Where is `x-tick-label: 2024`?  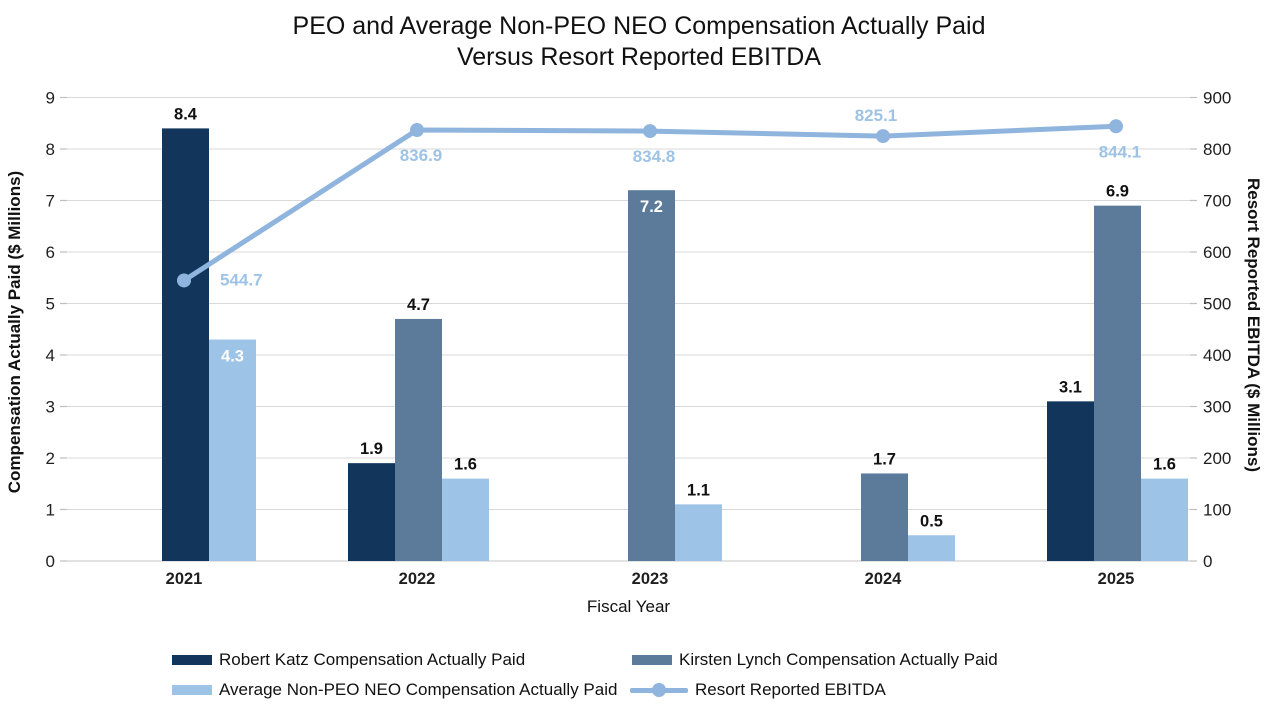 x-tick-label: 2024 is located at coordinates (884, 579).